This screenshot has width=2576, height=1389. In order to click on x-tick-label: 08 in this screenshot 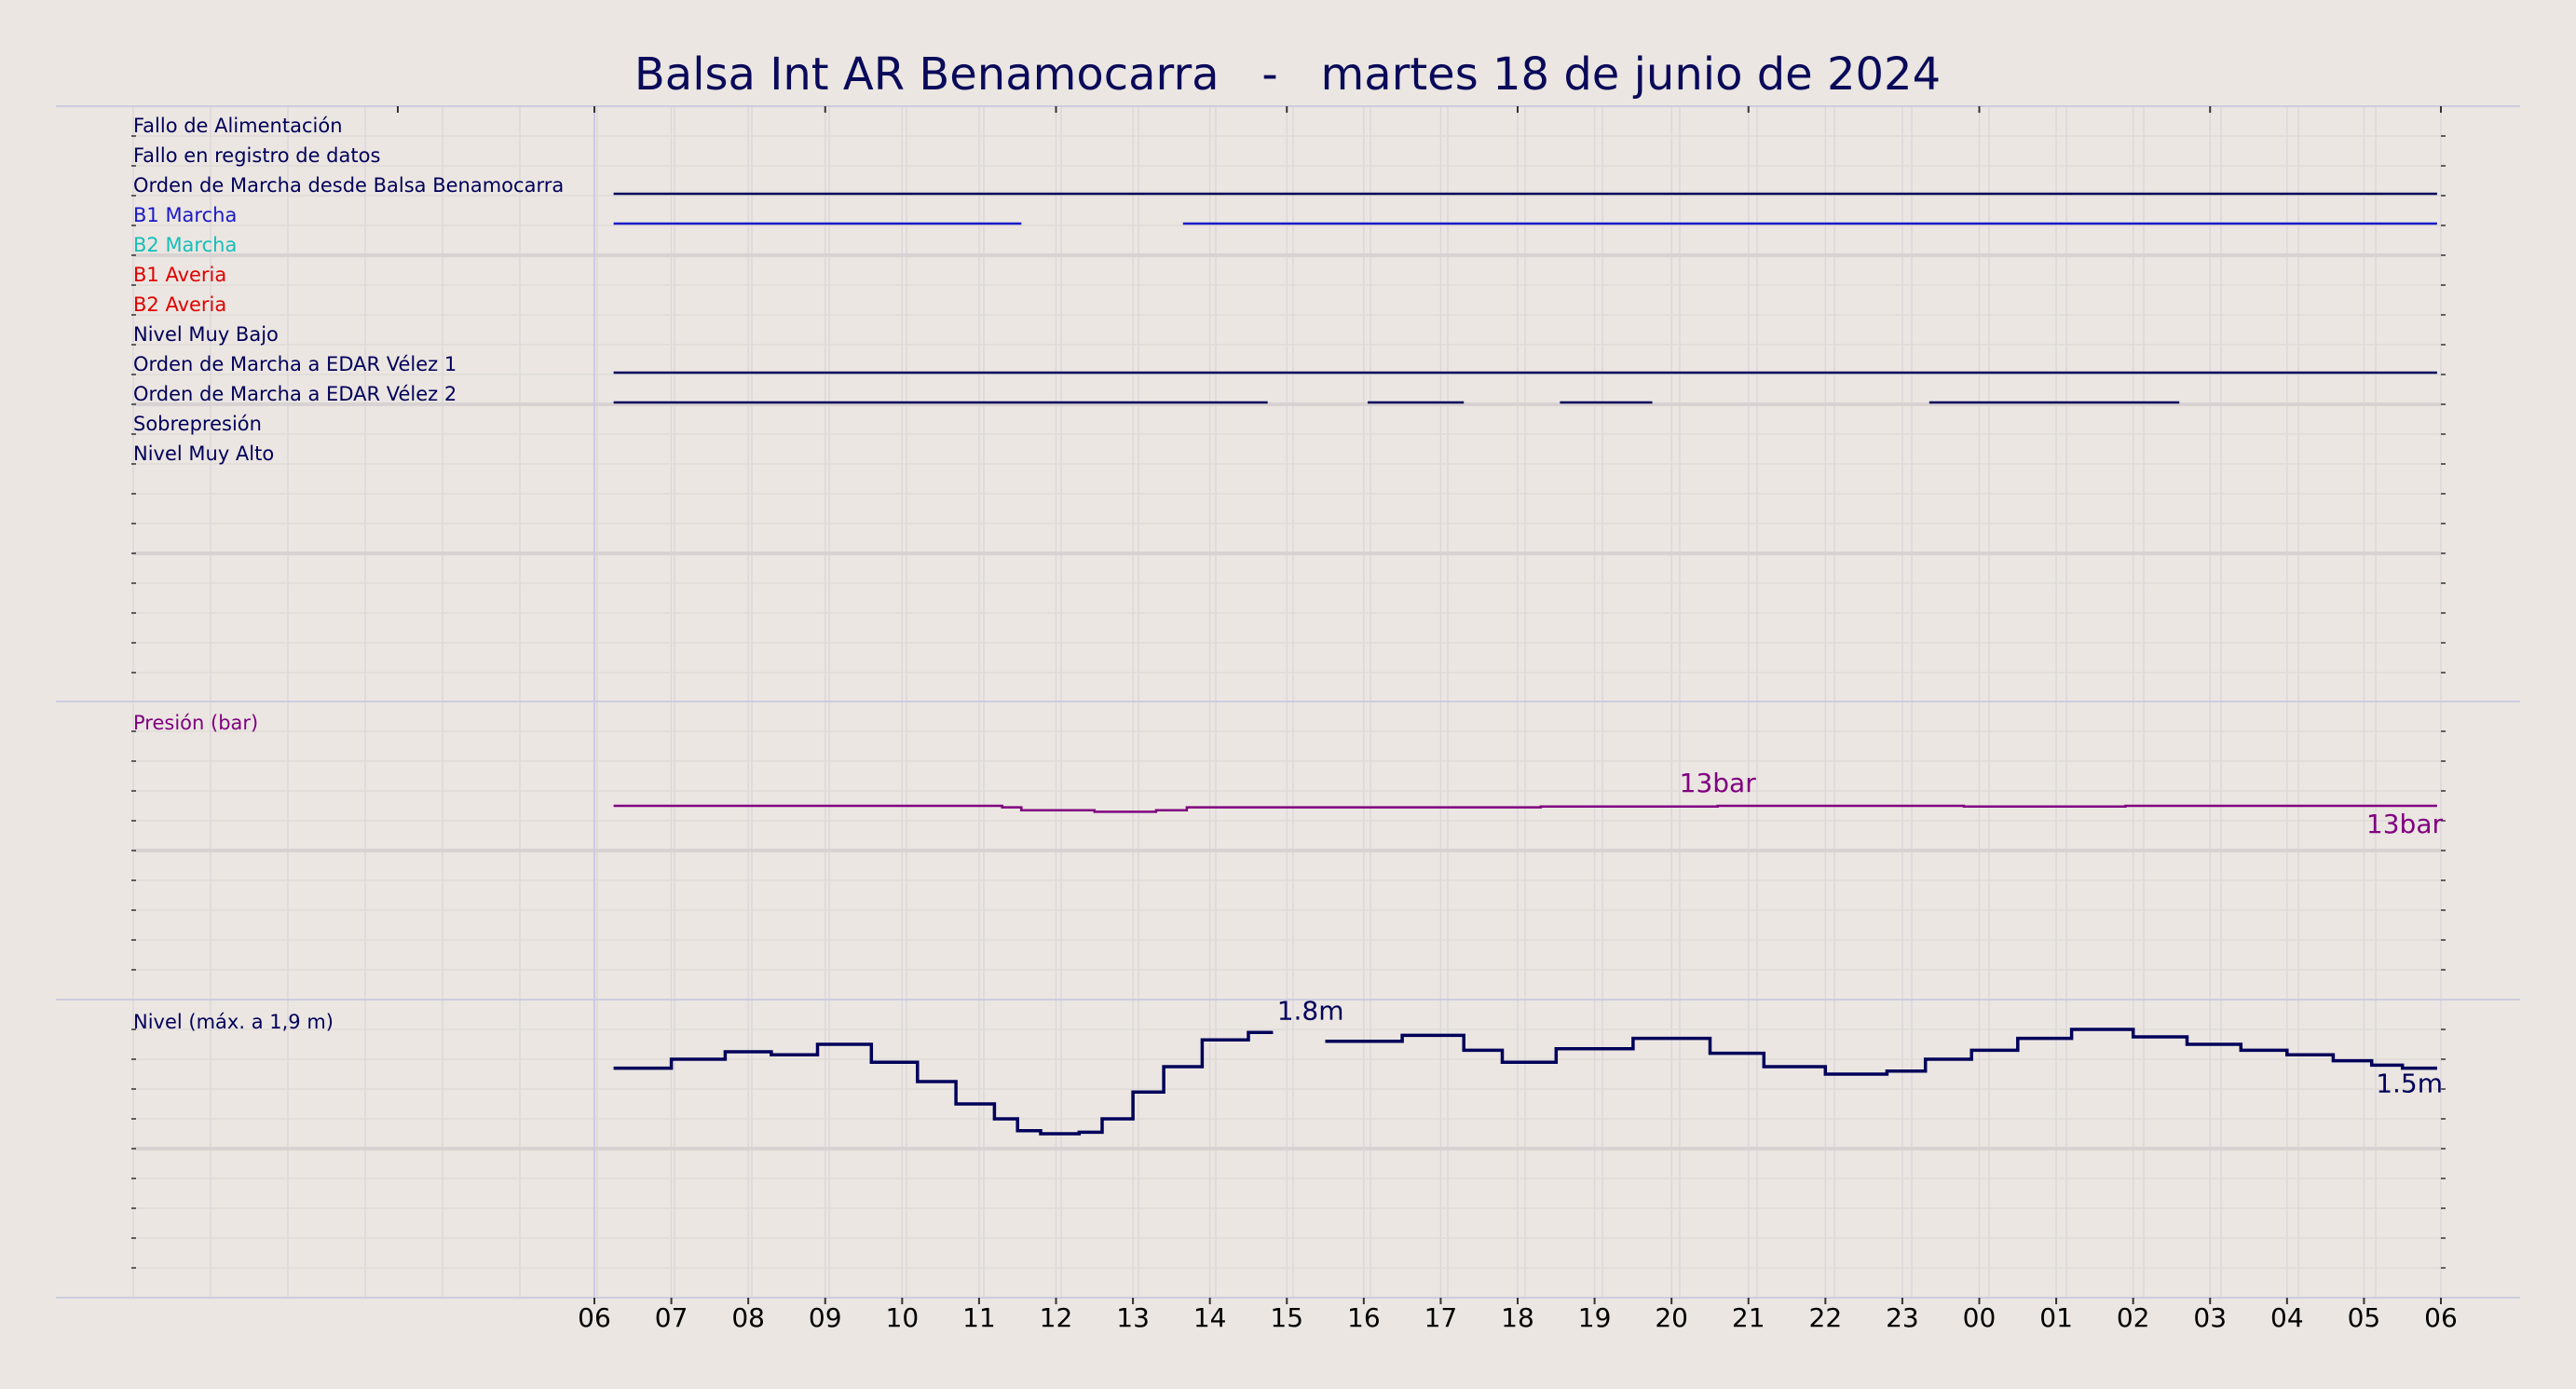, I will do `click(748, 1317)`.